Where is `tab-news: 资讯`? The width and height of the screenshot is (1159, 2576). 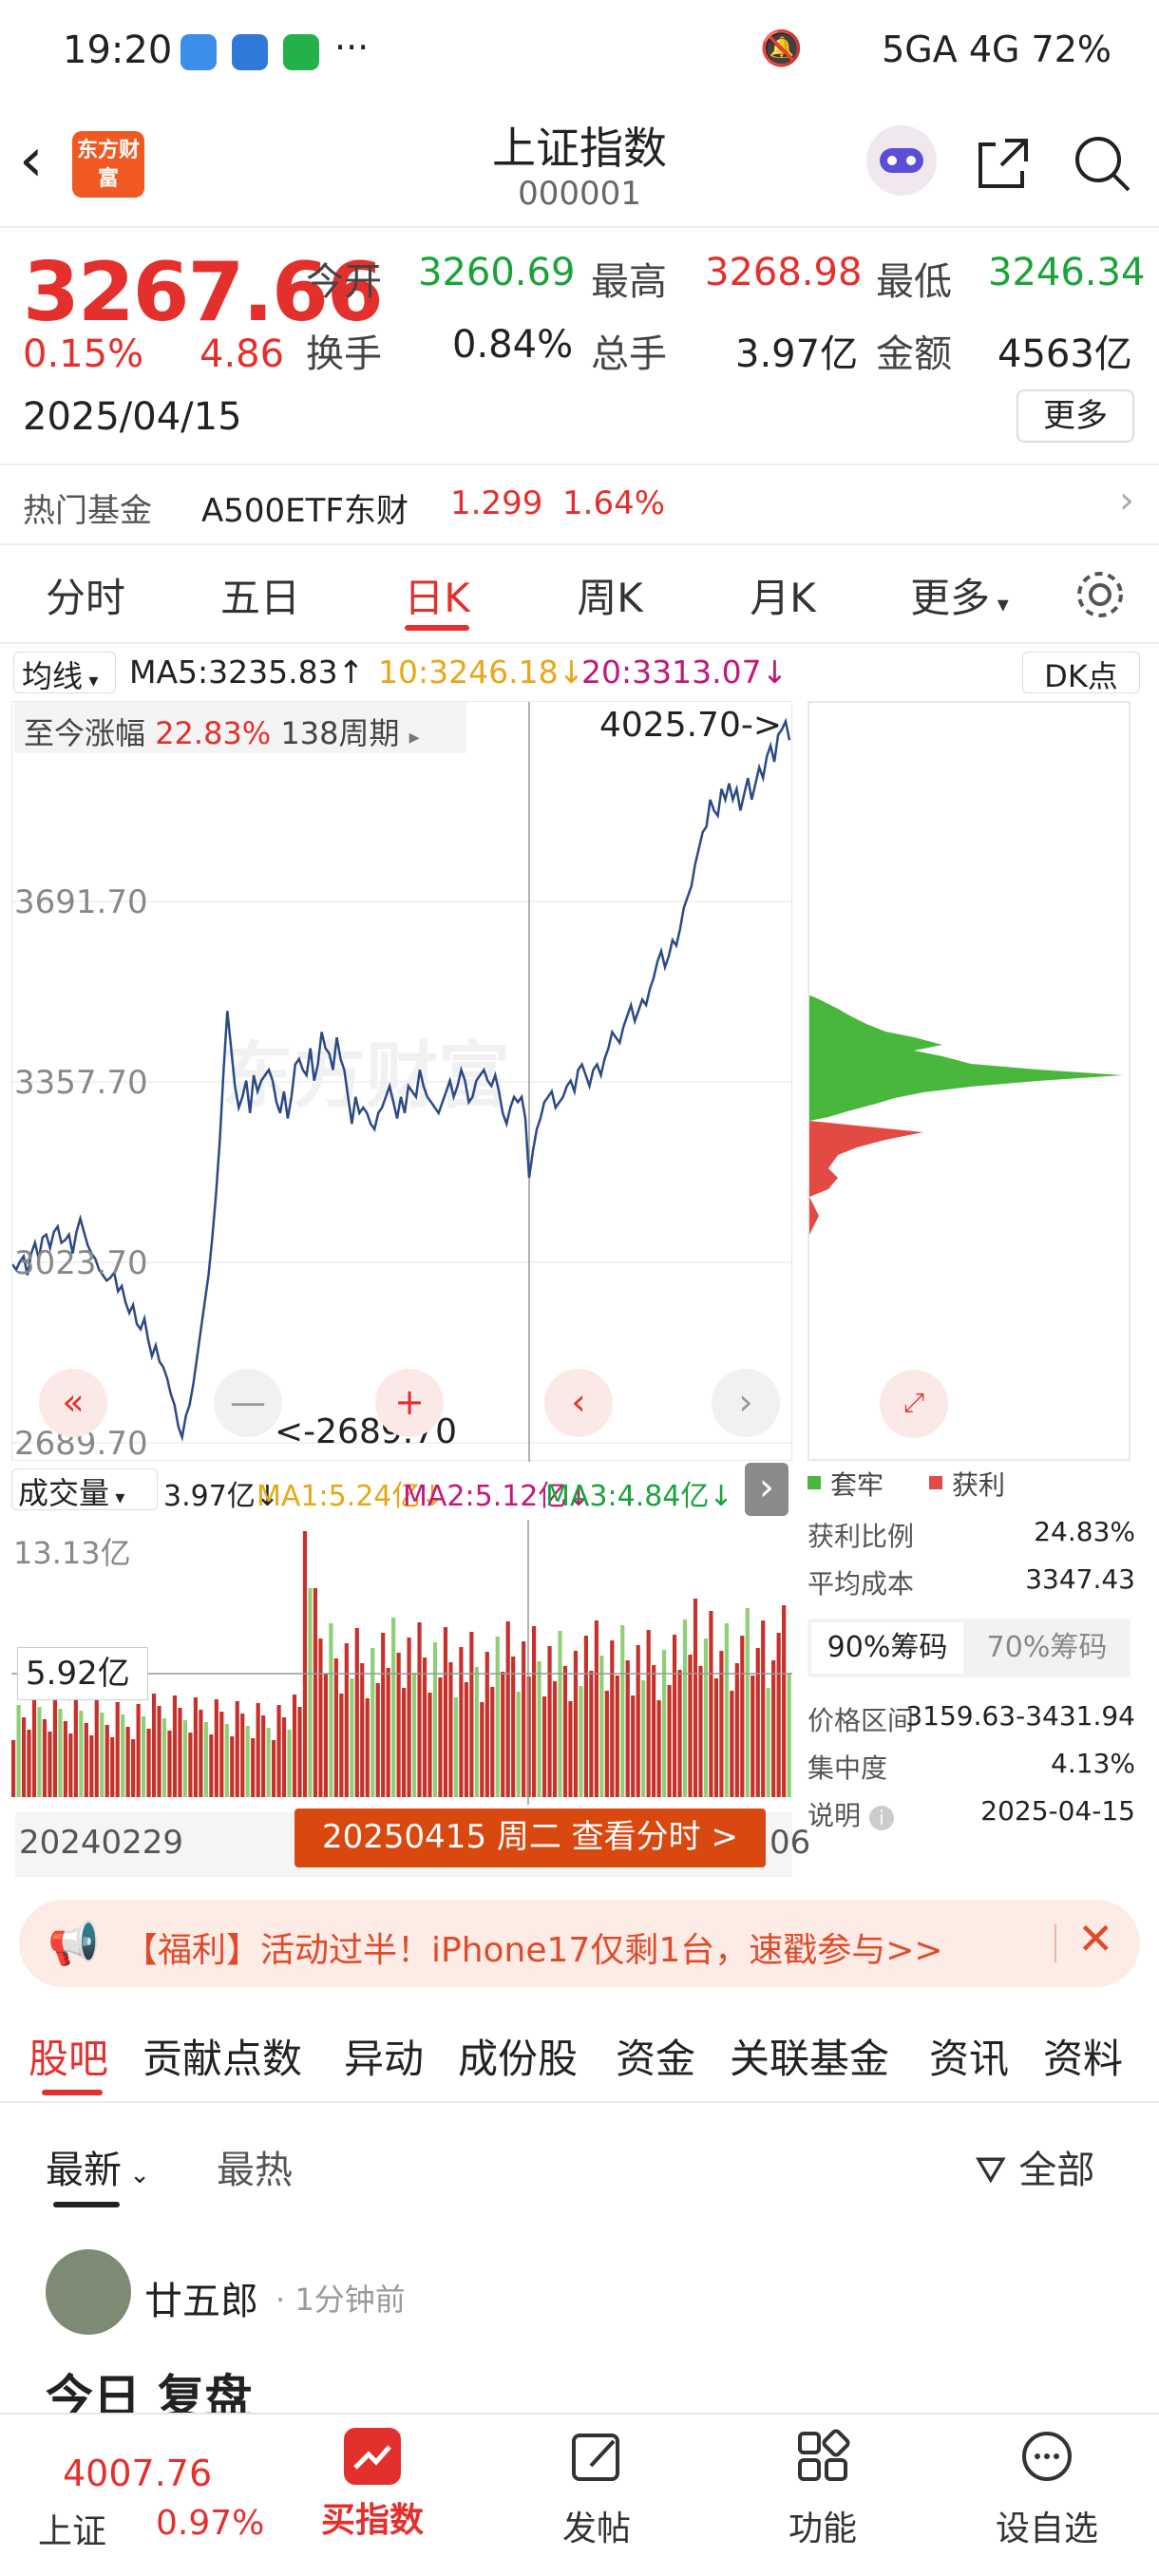 tab-news: 资讯 is located at coordinates (969, 2059).